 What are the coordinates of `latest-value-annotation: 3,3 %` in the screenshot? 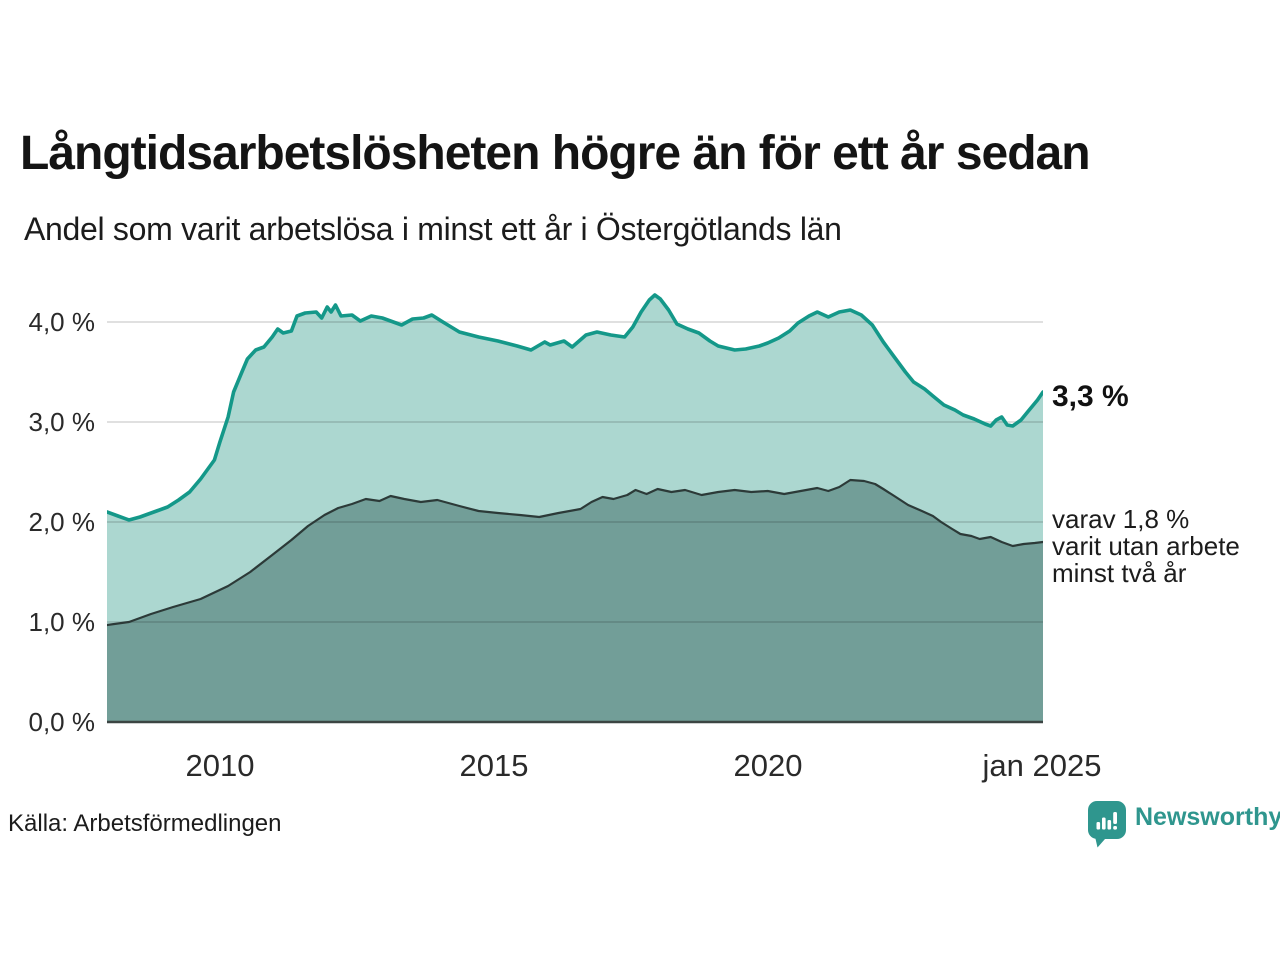 It's located at (1090, 396).